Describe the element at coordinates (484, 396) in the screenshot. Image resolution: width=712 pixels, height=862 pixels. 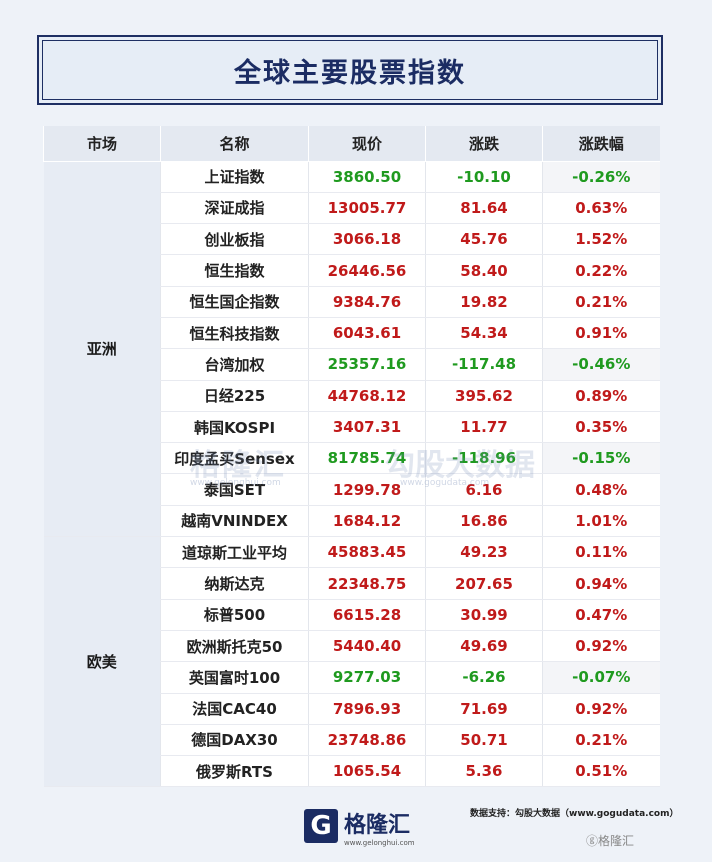
I see `change-cell: 395.62` at that location.